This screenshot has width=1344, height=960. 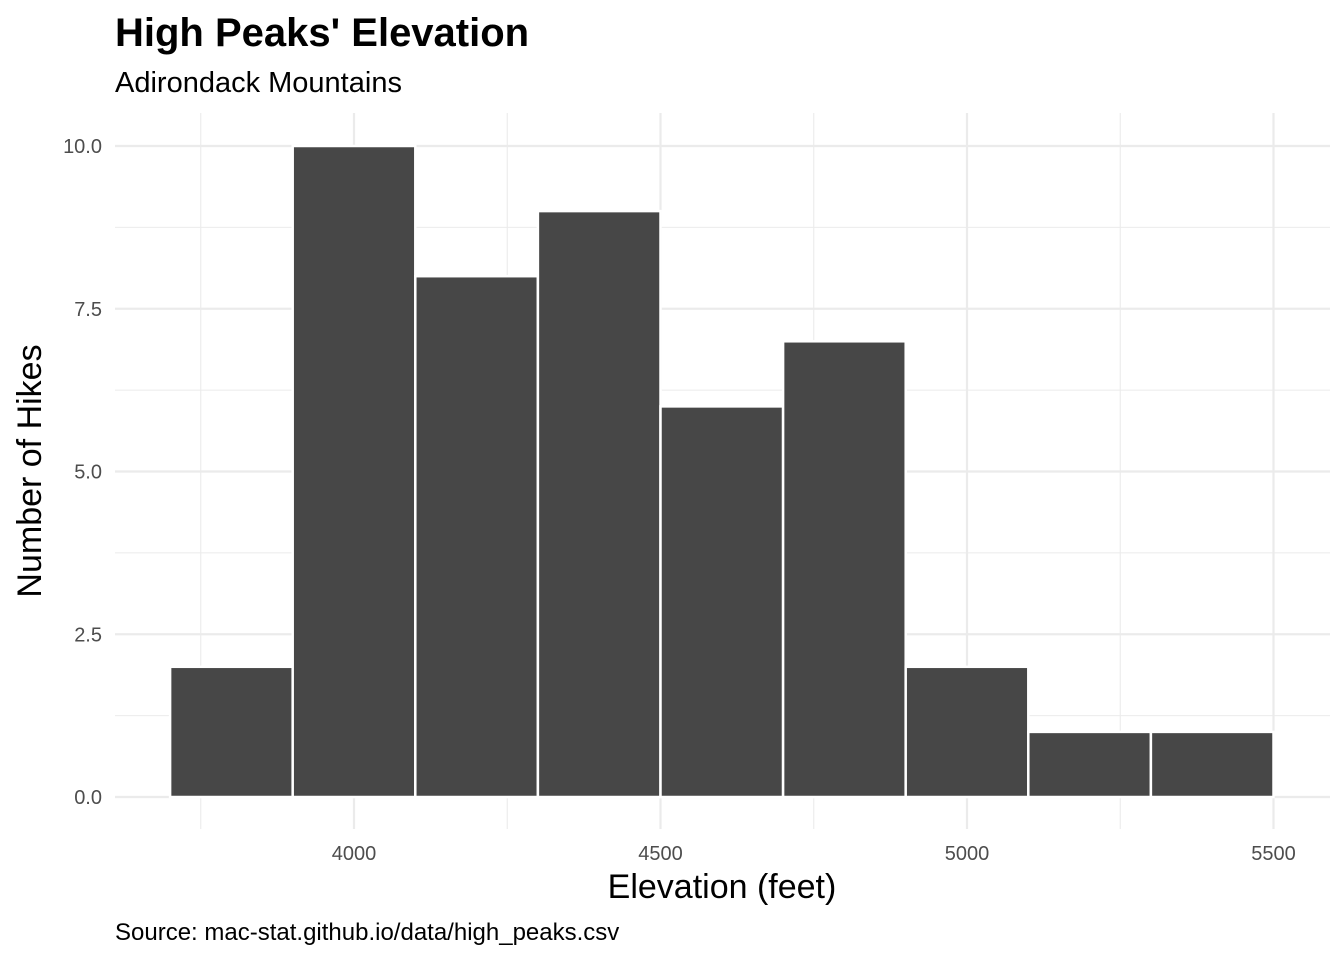 I want to click on y-axis-tick-labels: 0.0 2.5 5.0 7.5 10.0, so click(x=82, y=472).